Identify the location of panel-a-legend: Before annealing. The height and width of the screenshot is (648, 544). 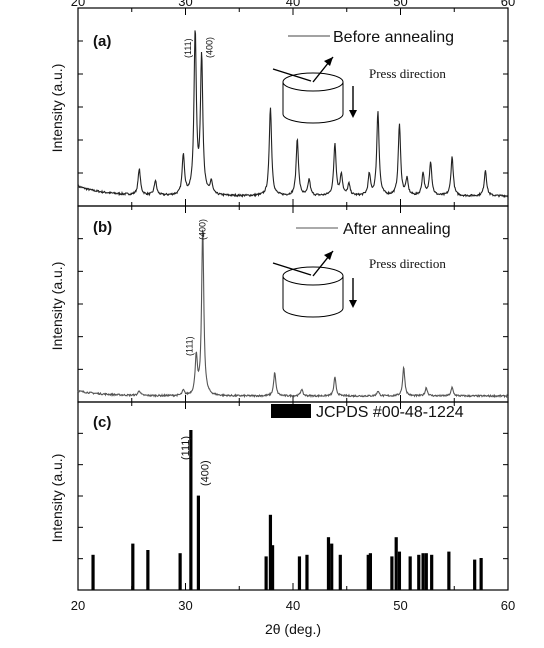
(393, 37).